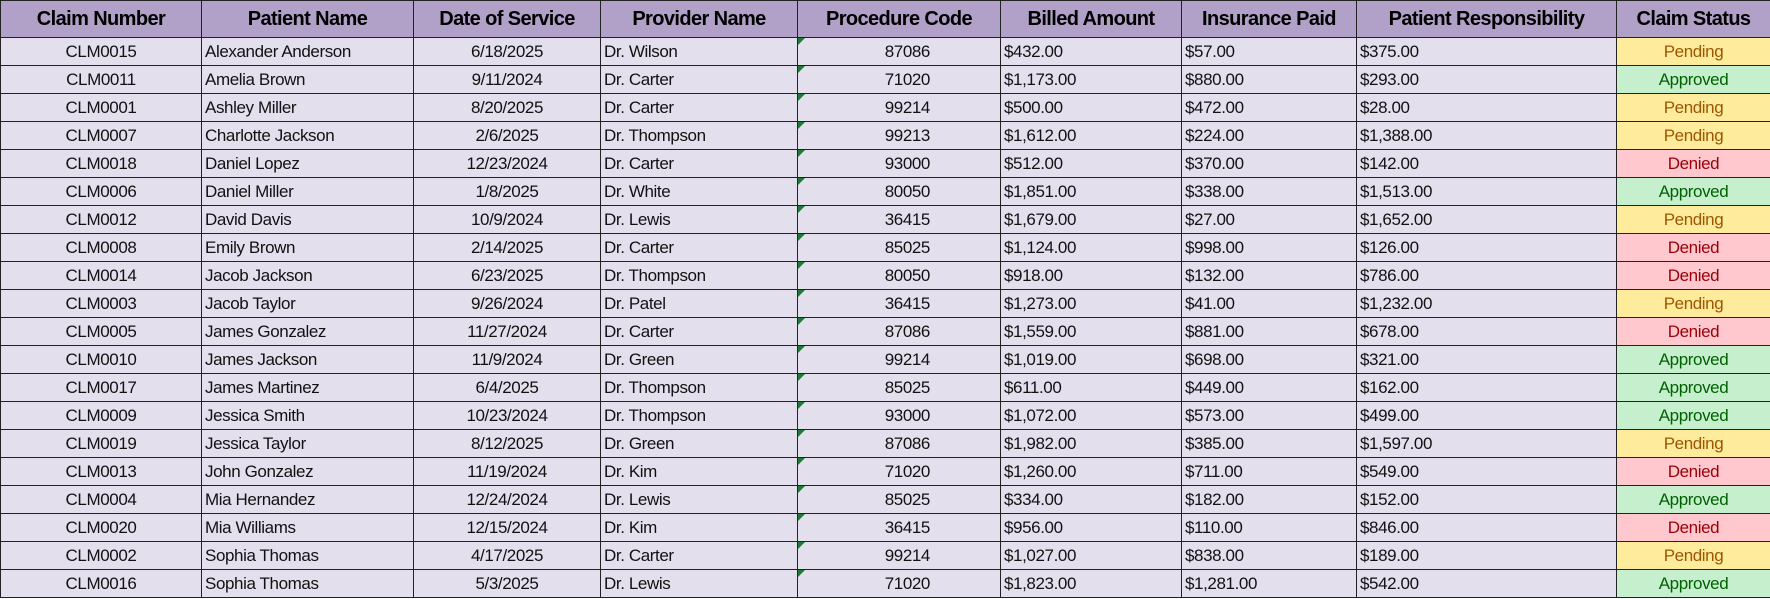 The height and width of the screenshot is (599, 1770). What do you see at coordinates (101, 387) in the screenshot?
I see `cell-claim-number: CLM0017` at bounding box center [101, 387].